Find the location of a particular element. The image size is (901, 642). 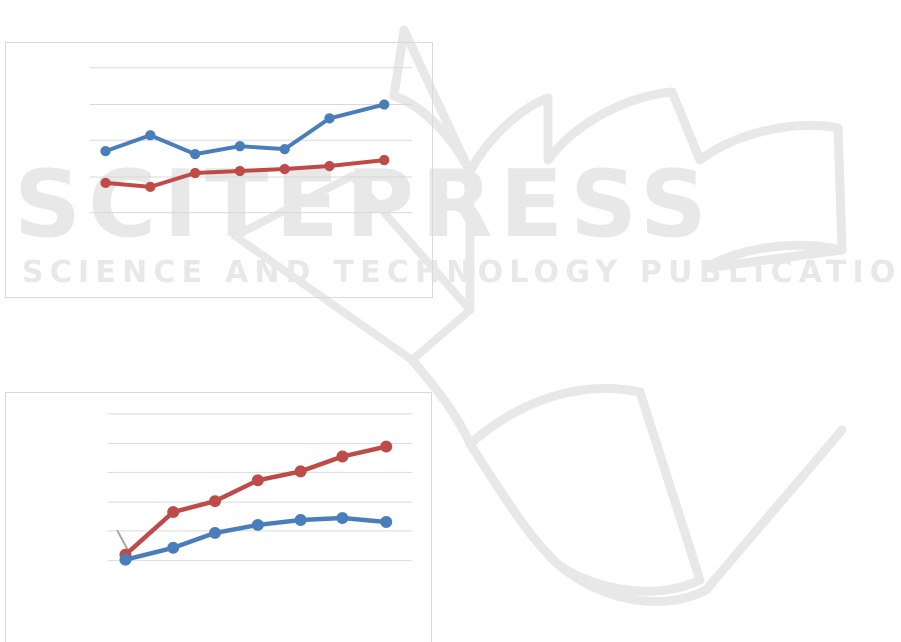

chart-bottom-canvas is located at coordinates (260, 489).